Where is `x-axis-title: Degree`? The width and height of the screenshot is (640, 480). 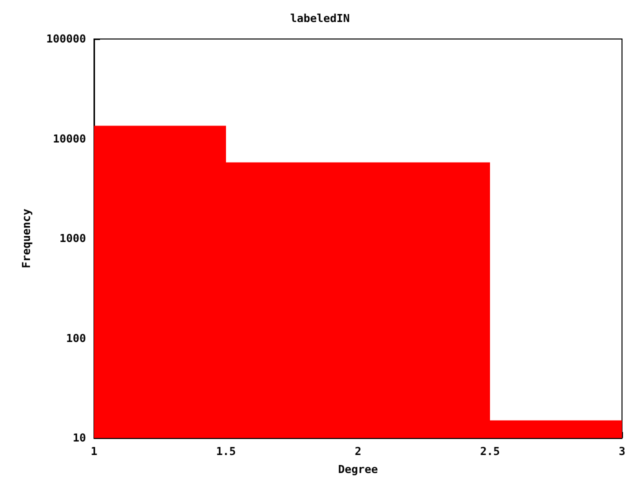
x-axis-title: Degree is located at coordinates (358, 469).